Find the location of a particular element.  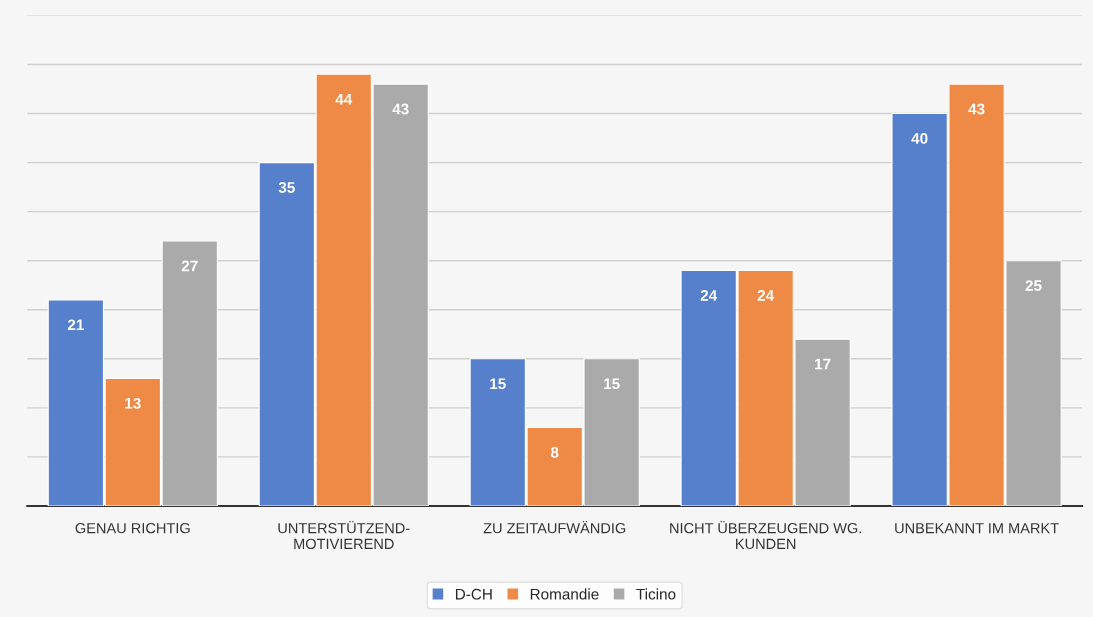

x-tick-label: NICHT ÜBERZEUGEND WG. KUNDEN is located at coordinates (765, 535).